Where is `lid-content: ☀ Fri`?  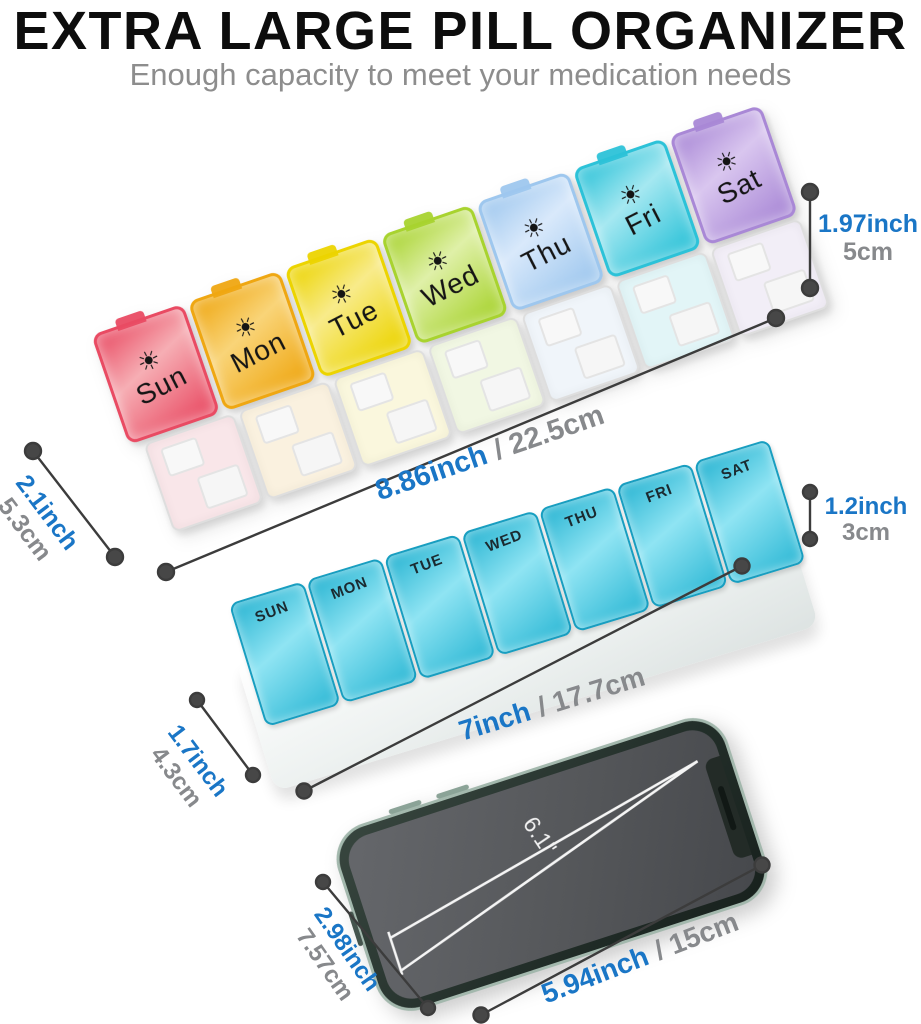
lid-content: ☀ Fri is located at coordinates (637, 208).